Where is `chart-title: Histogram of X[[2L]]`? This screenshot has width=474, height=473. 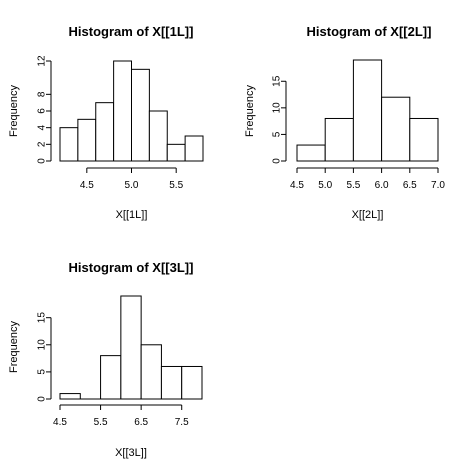
chart-title: Histogram of X[[2L]] is located at coordinates (369, 31).